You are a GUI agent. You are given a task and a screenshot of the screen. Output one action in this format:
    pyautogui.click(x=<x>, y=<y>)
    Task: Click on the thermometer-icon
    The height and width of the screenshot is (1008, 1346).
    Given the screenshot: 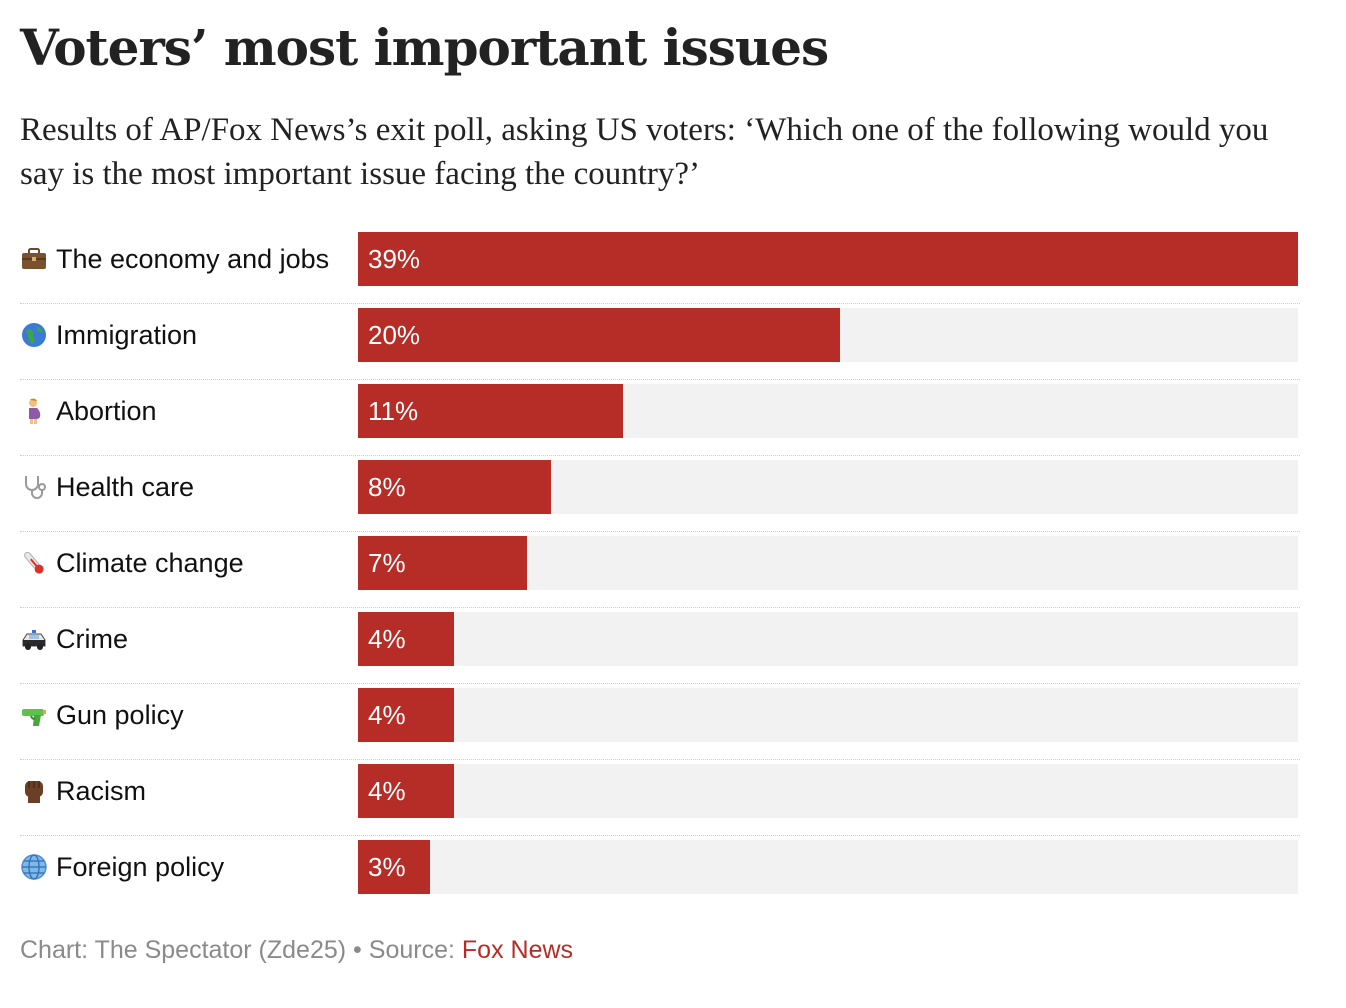 What is the action you would take?
    pyautogui.click(x=34, y=563)
    